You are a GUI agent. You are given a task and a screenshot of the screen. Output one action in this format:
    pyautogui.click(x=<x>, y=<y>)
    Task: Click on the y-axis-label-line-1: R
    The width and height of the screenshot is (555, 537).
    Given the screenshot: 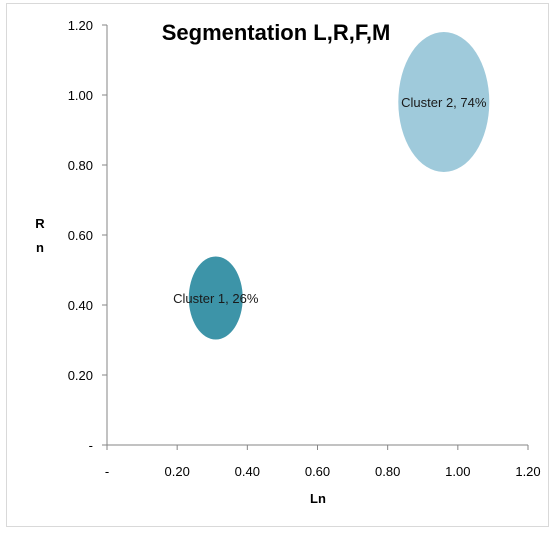 What is the action you would take?
    pyautogui.click(x=40, y=223)
    